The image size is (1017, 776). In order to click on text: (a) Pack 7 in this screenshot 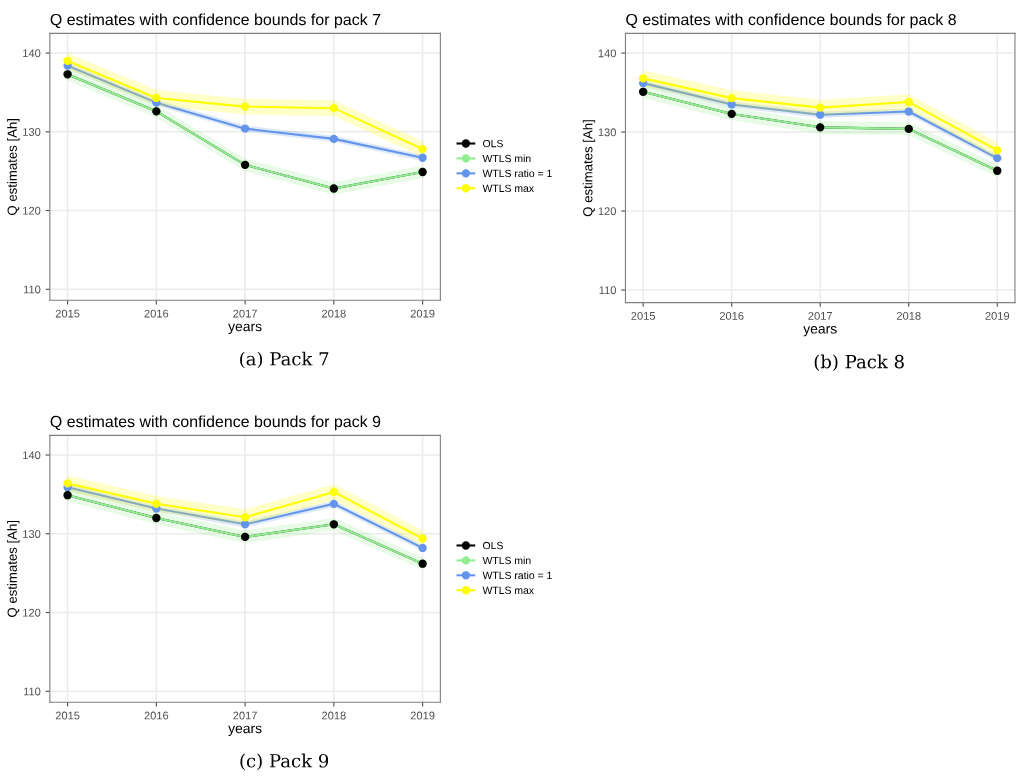, I will do `click(284, 360)`.